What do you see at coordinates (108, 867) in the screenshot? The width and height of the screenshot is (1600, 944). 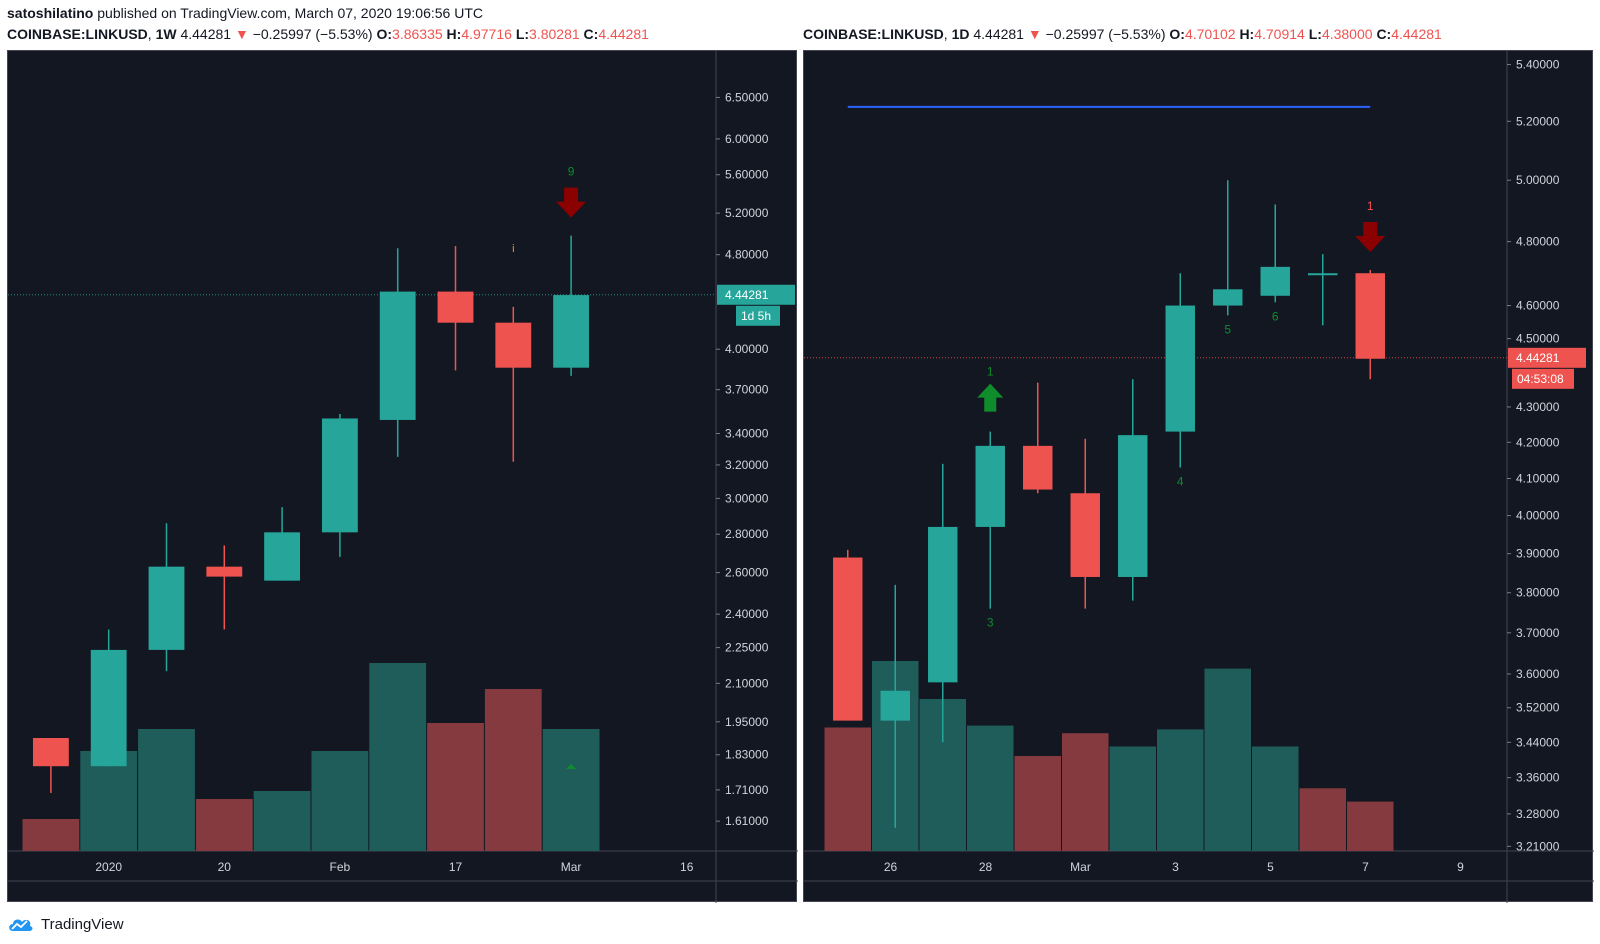 I see `time-tick-label: 2020` at bounding box center [108, 867].